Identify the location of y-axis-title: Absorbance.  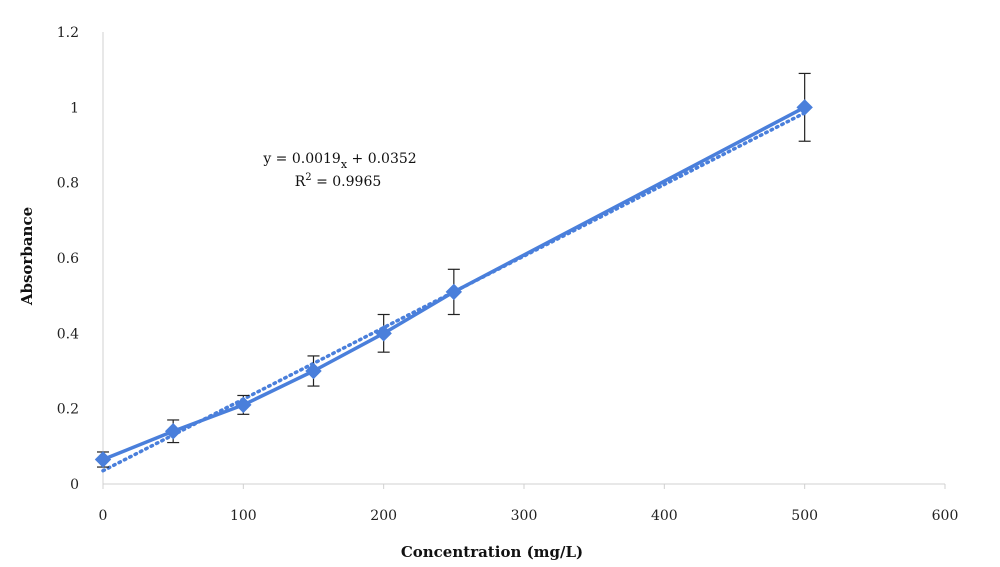
(27, 256).